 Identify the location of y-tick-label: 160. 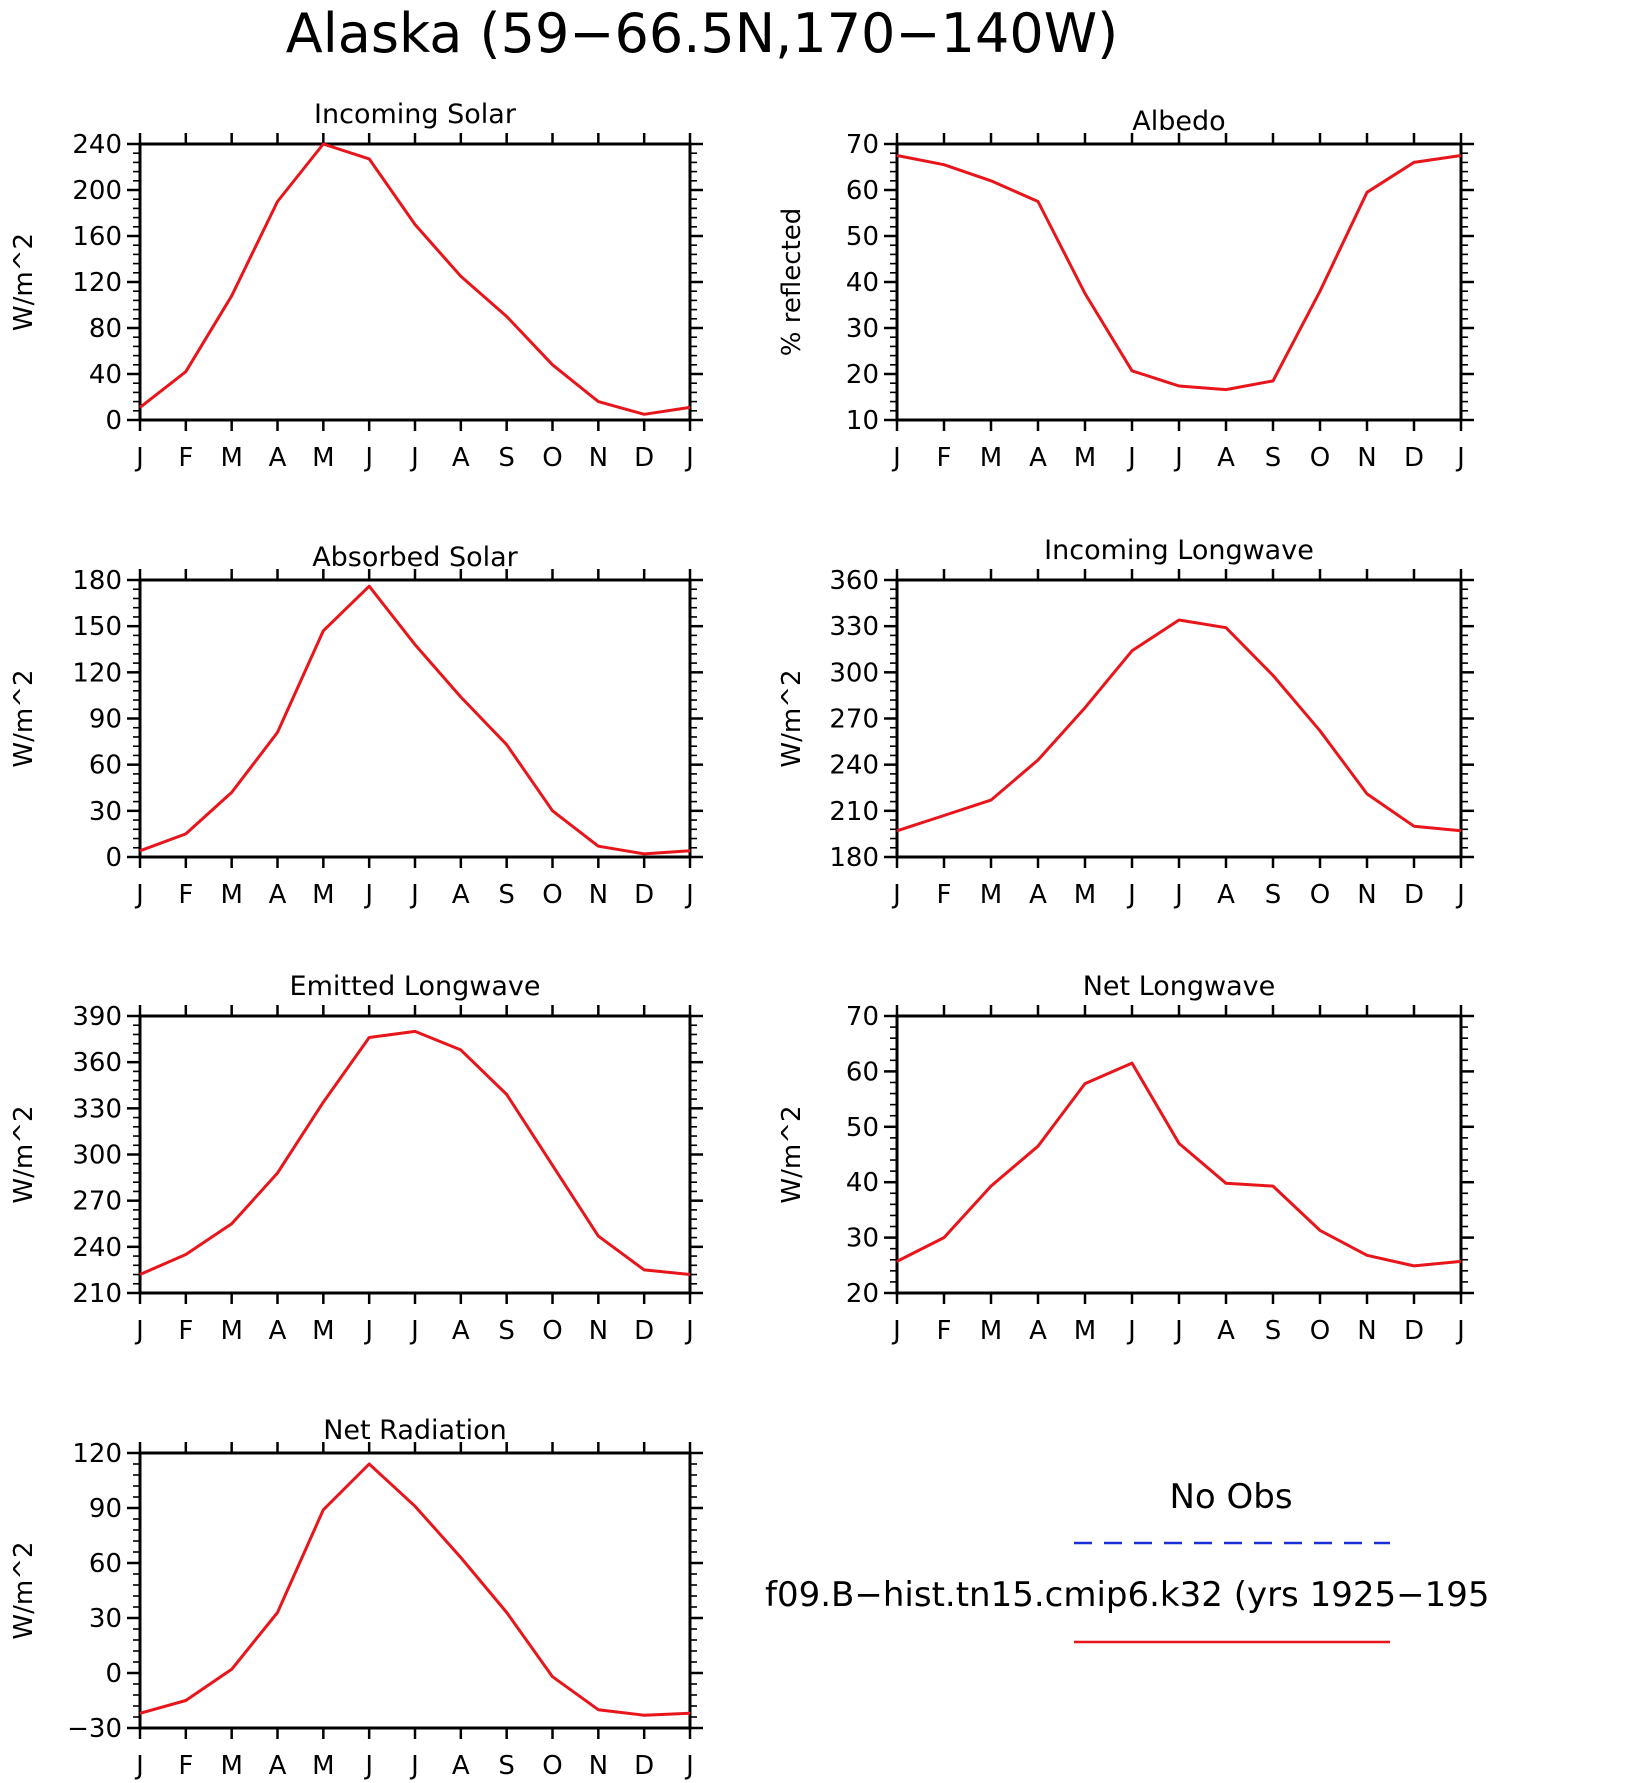
(97, 237).